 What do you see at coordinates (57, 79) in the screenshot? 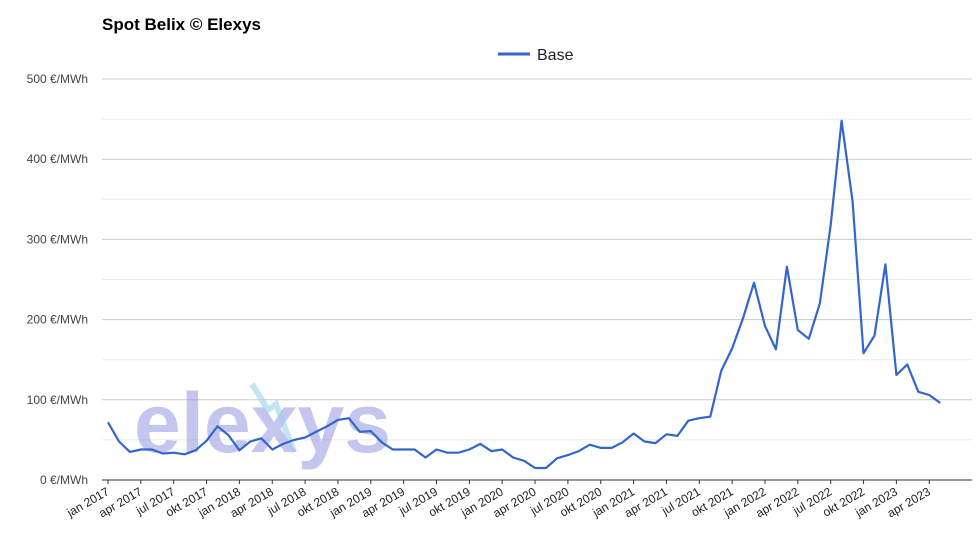
I see `y-tick-label: 500 €/MWh` at bounding box center [57, 79].